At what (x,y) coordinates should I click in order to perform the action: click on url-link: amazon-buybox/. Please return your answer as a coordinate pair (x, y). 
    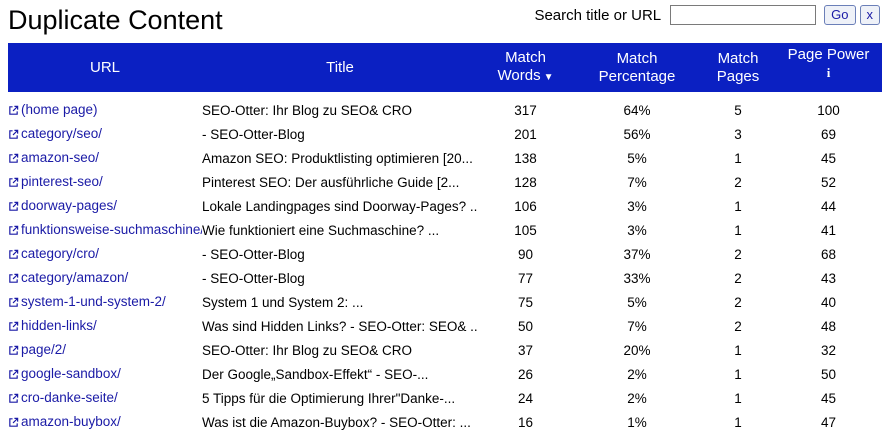
    Looking at the image, I should click on (64, 421).